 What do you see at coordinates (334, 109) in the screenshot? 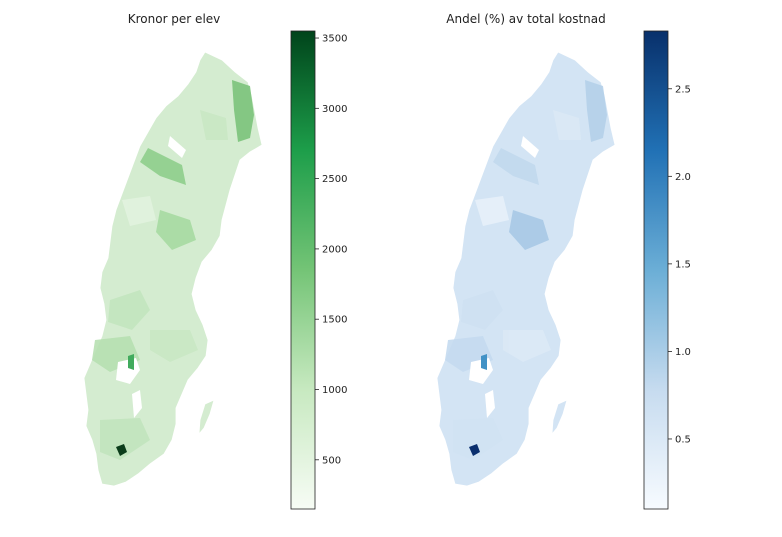
I see `colorbar-tick-label: 3000` at bounding box center [334, 109].